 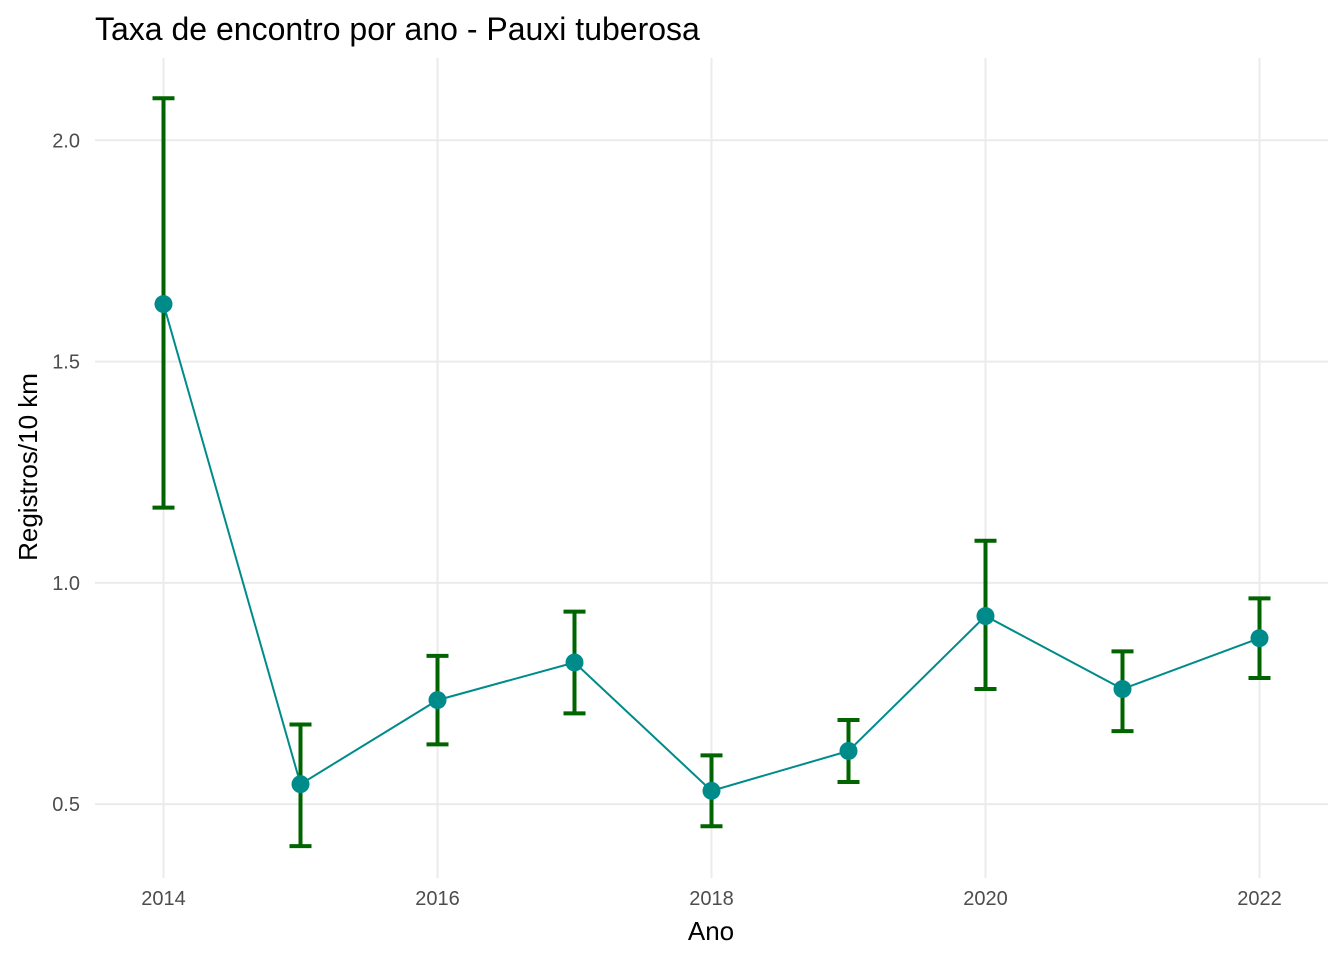 I want to click on y-tick-label: 1.0, so click(x=66, y=584).